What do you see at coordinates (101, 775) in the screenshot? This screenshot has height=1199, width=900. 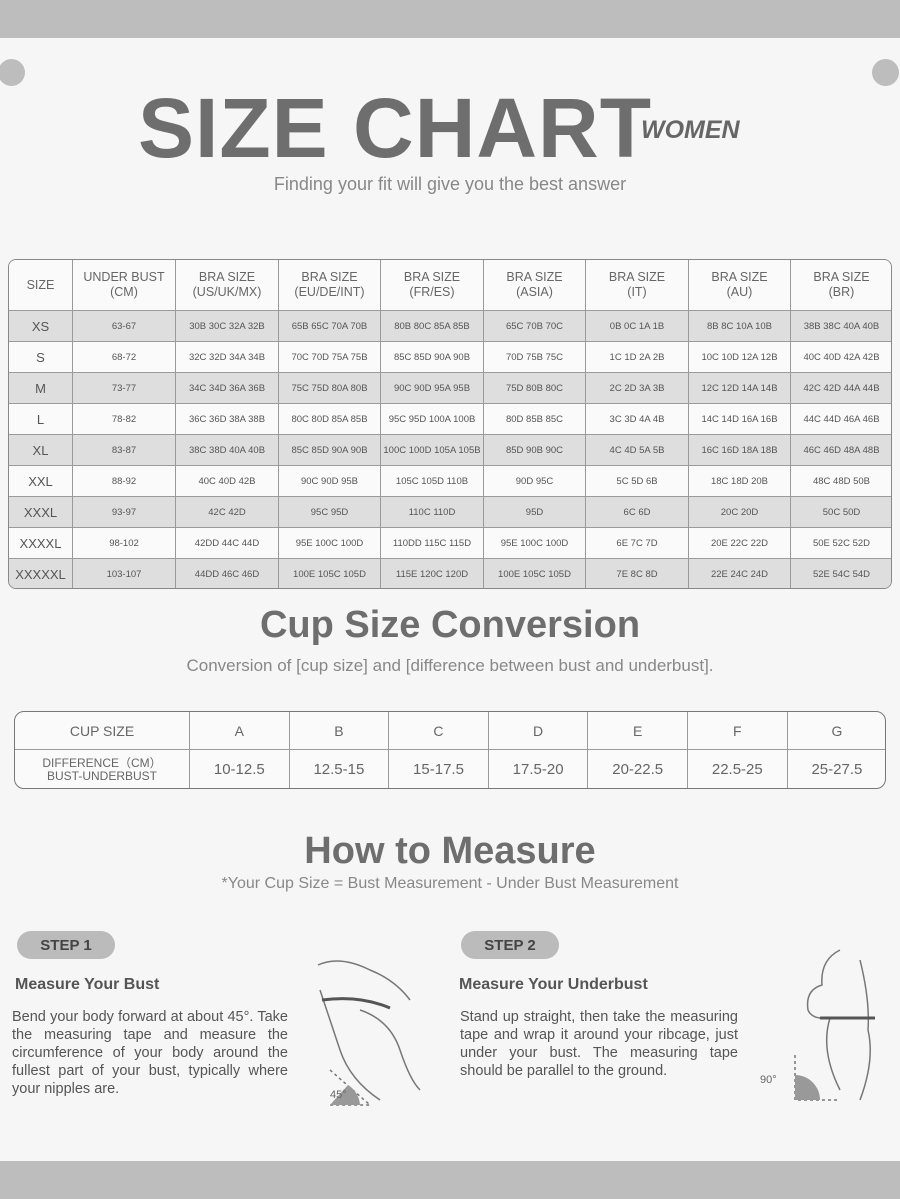 I see `diff-label-line: BUST-UNDERBUST` at bounding box center [101, 775].